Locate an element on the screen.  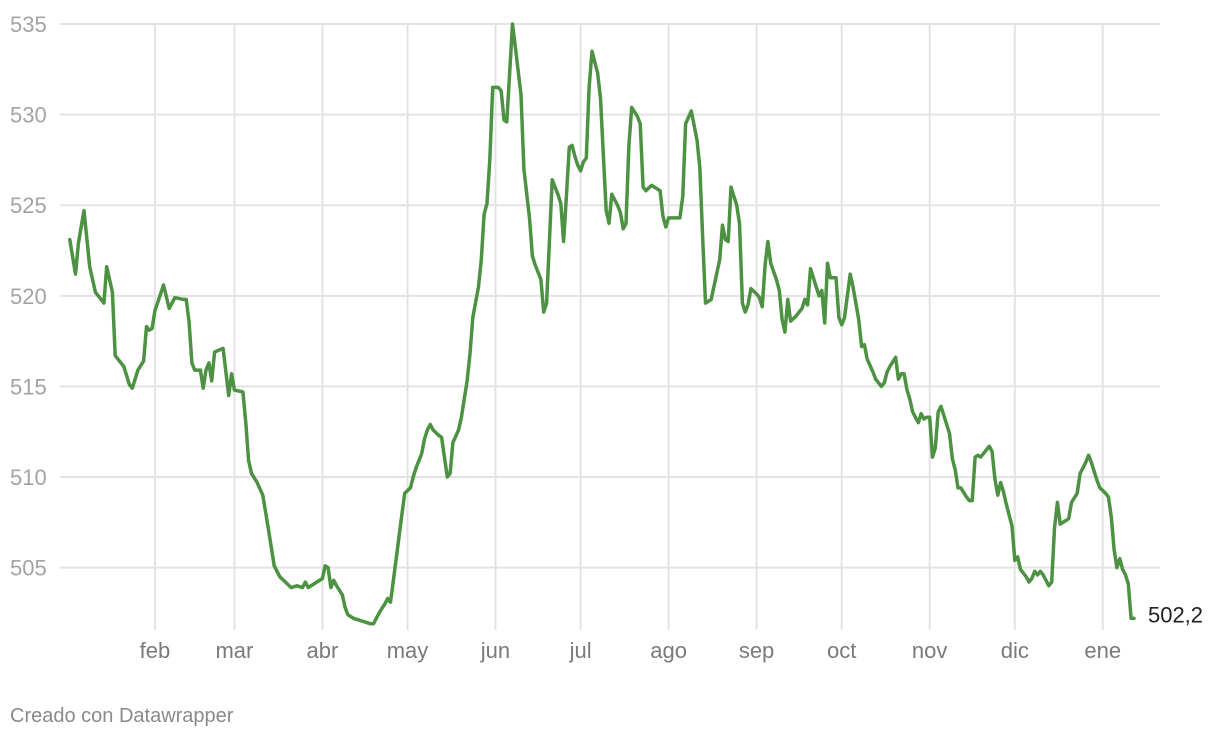
x-tick-label: nov is located at coordinates (929, 650).